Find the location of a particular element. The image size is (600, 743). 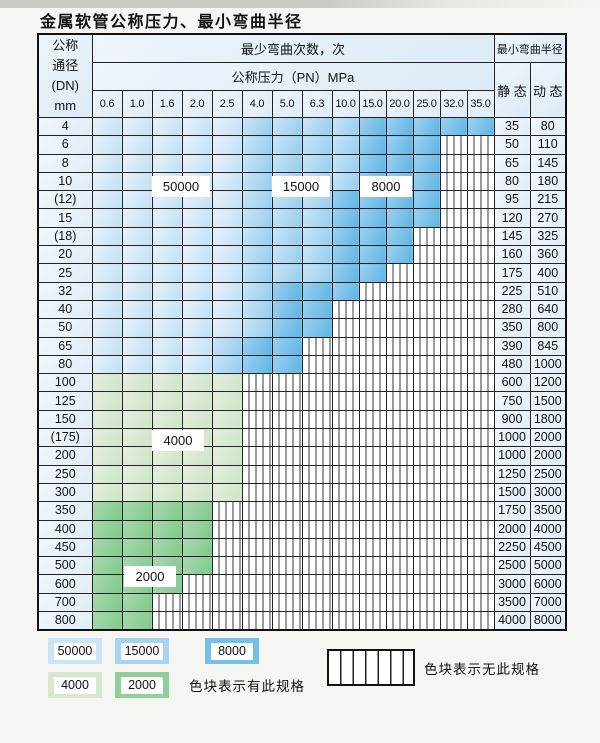

table-row: 65 390 845 is located at coordinates (302, 346).